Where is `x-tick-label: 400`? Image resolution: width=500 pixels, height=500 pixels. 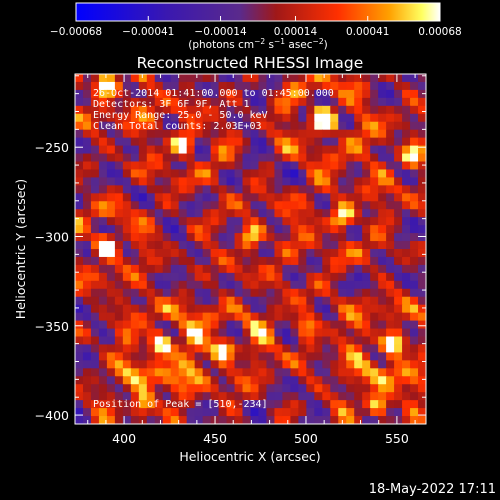 x-tick-label: 400 is located at coordinates (124, 438).